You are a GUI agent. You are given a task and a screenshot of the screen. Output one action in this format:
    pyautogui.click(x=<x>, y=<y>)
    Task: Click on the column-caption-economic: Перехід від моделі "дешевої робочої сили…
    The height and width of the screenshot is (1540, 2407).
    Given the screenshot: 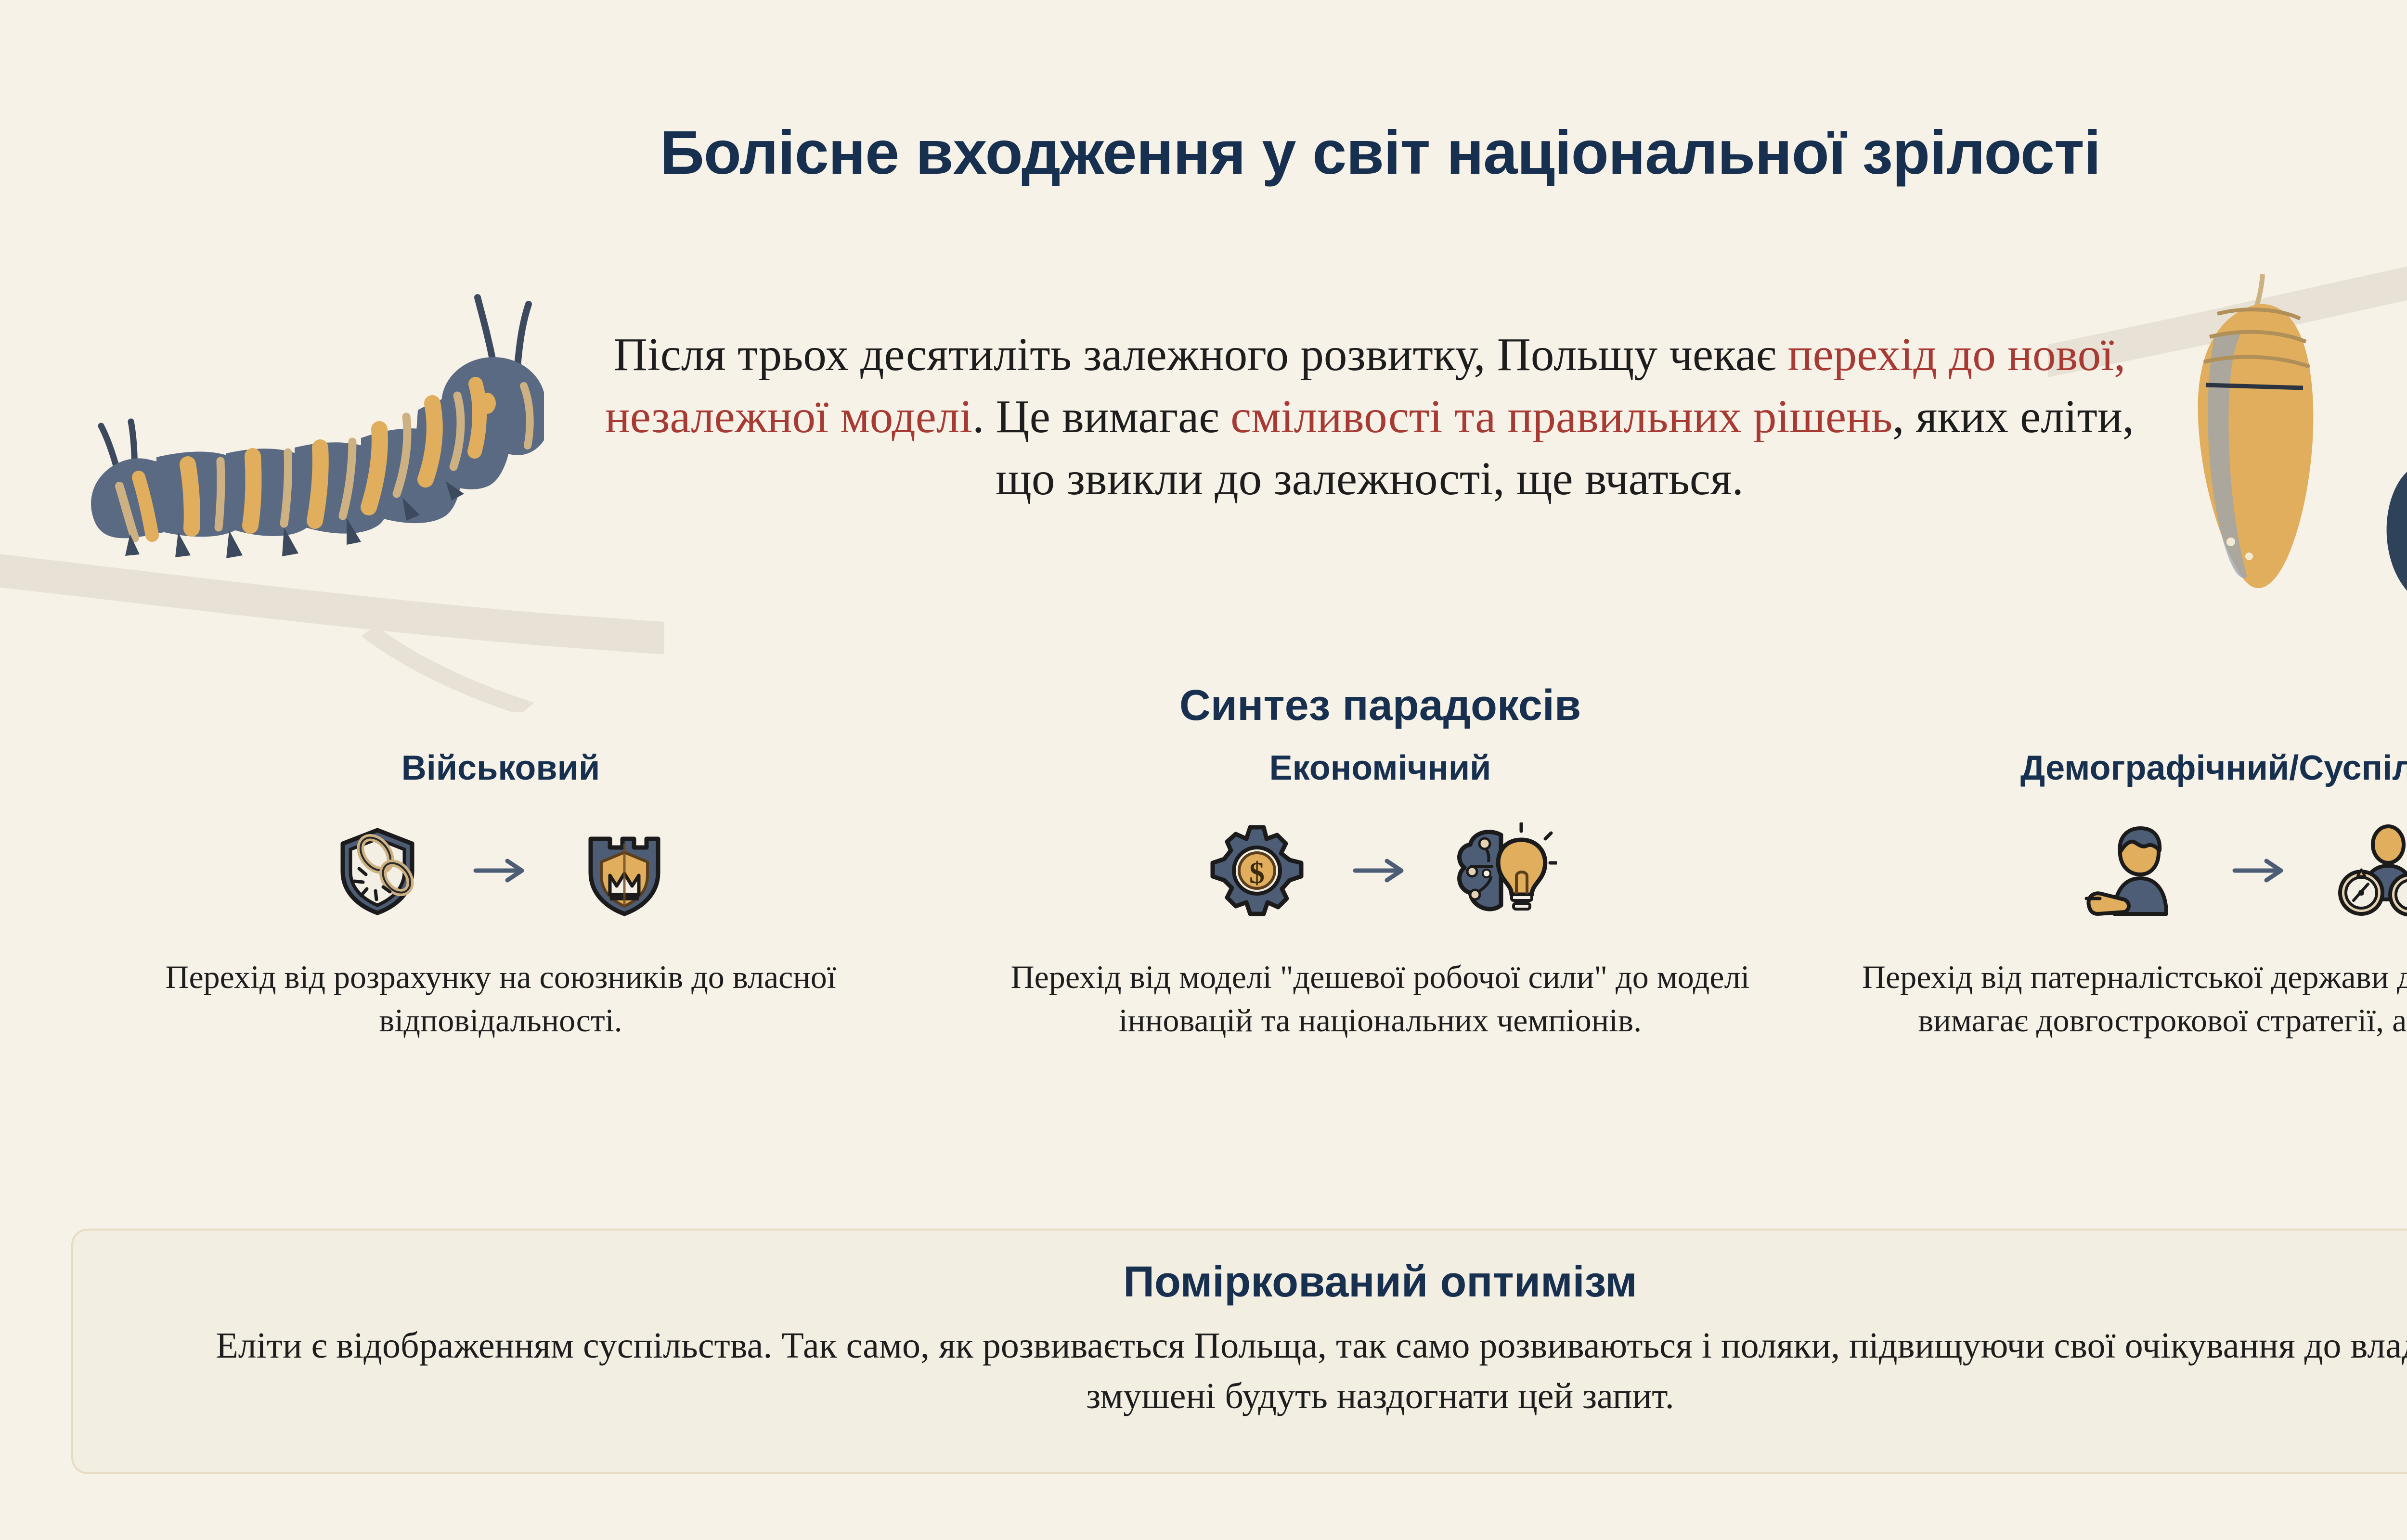 What is the action you would take?
    pyautogui.click(x=1380, y=999)
    